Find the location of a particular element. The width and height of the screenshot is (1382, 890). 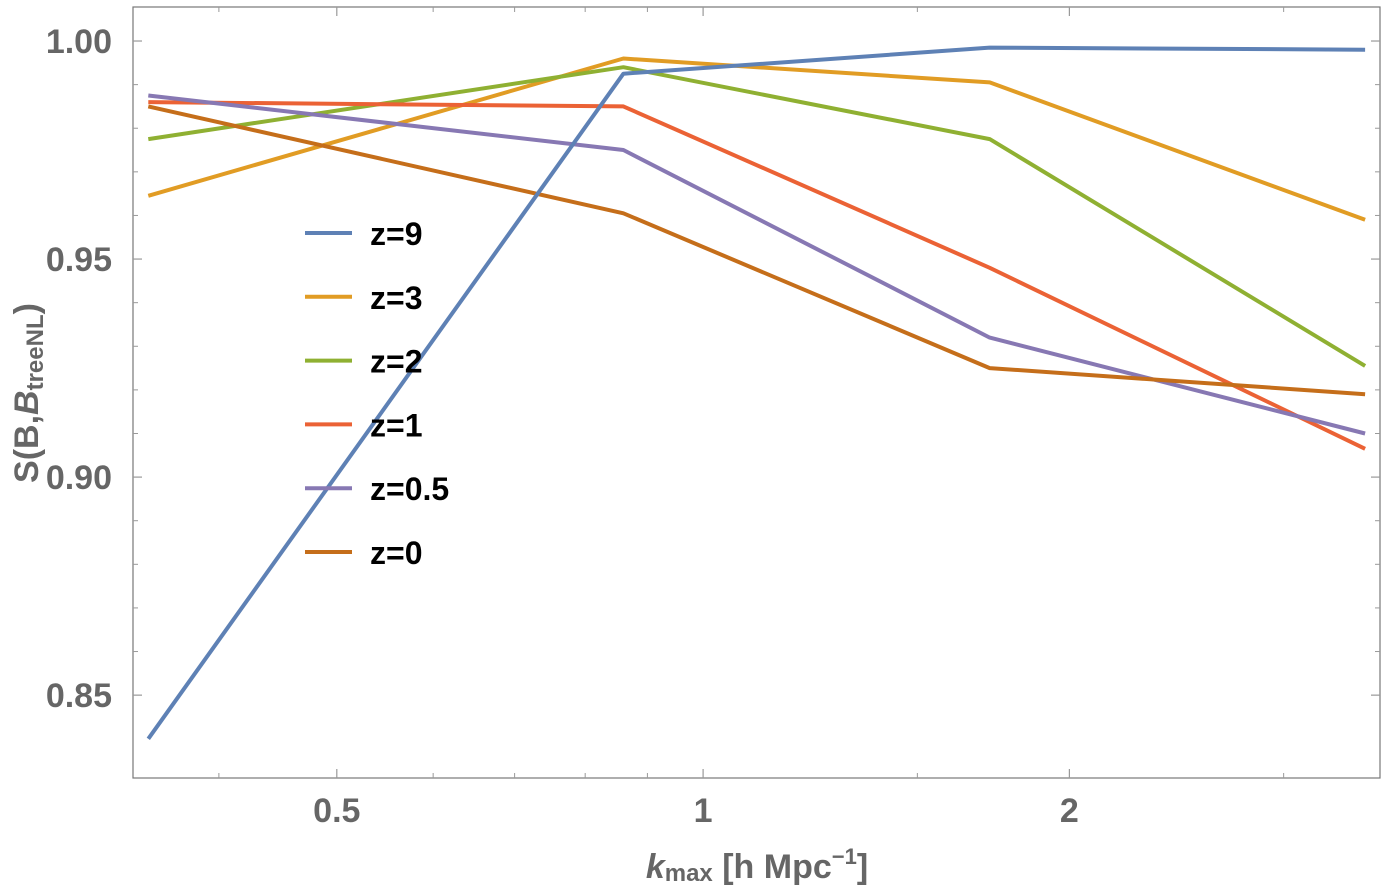

y-tick-label: 0.85 is located at coordinates (79, 696).